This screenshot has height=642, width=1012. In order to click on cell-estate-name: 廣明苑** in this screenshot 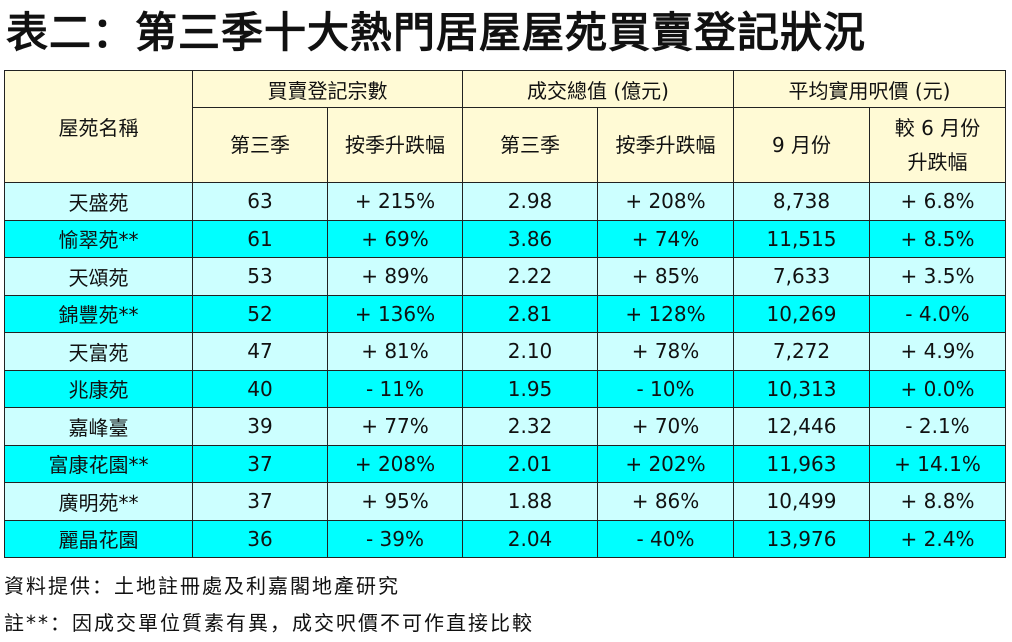, I will do `click(98, 501)`.